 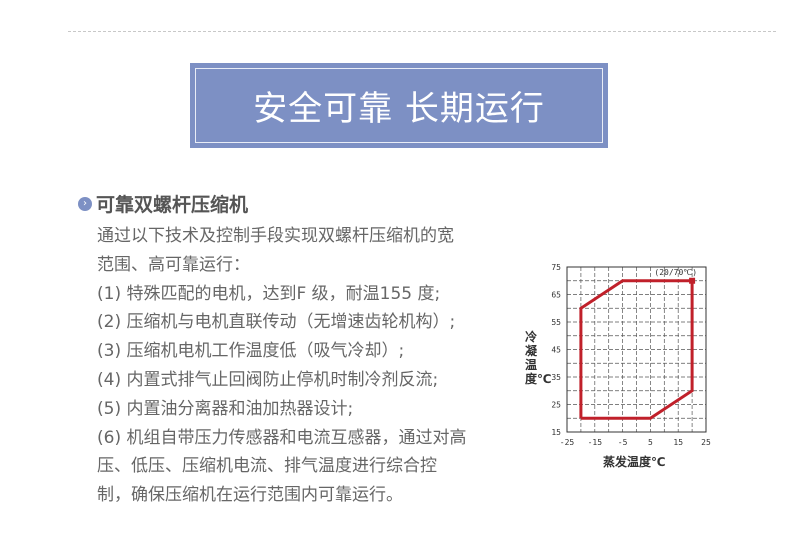 I want to click on text-line: (2) 压缩机与电机直联传动（无增速齿轮机构）;, so click(x=276, y=322).